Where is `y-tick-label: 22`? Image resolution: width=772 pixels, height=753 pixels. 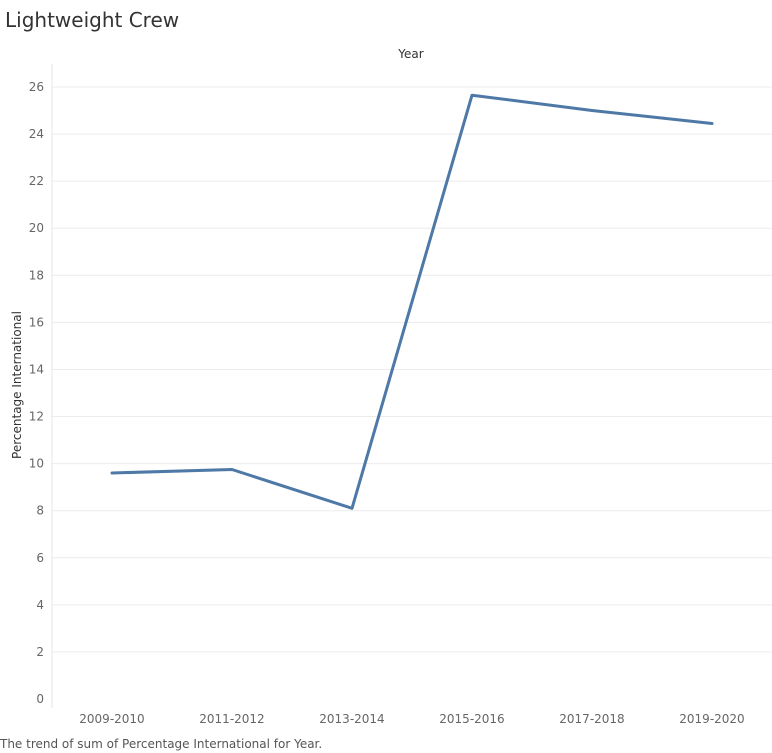 y-tick-label: 22 is located at coordinates (36, 181).